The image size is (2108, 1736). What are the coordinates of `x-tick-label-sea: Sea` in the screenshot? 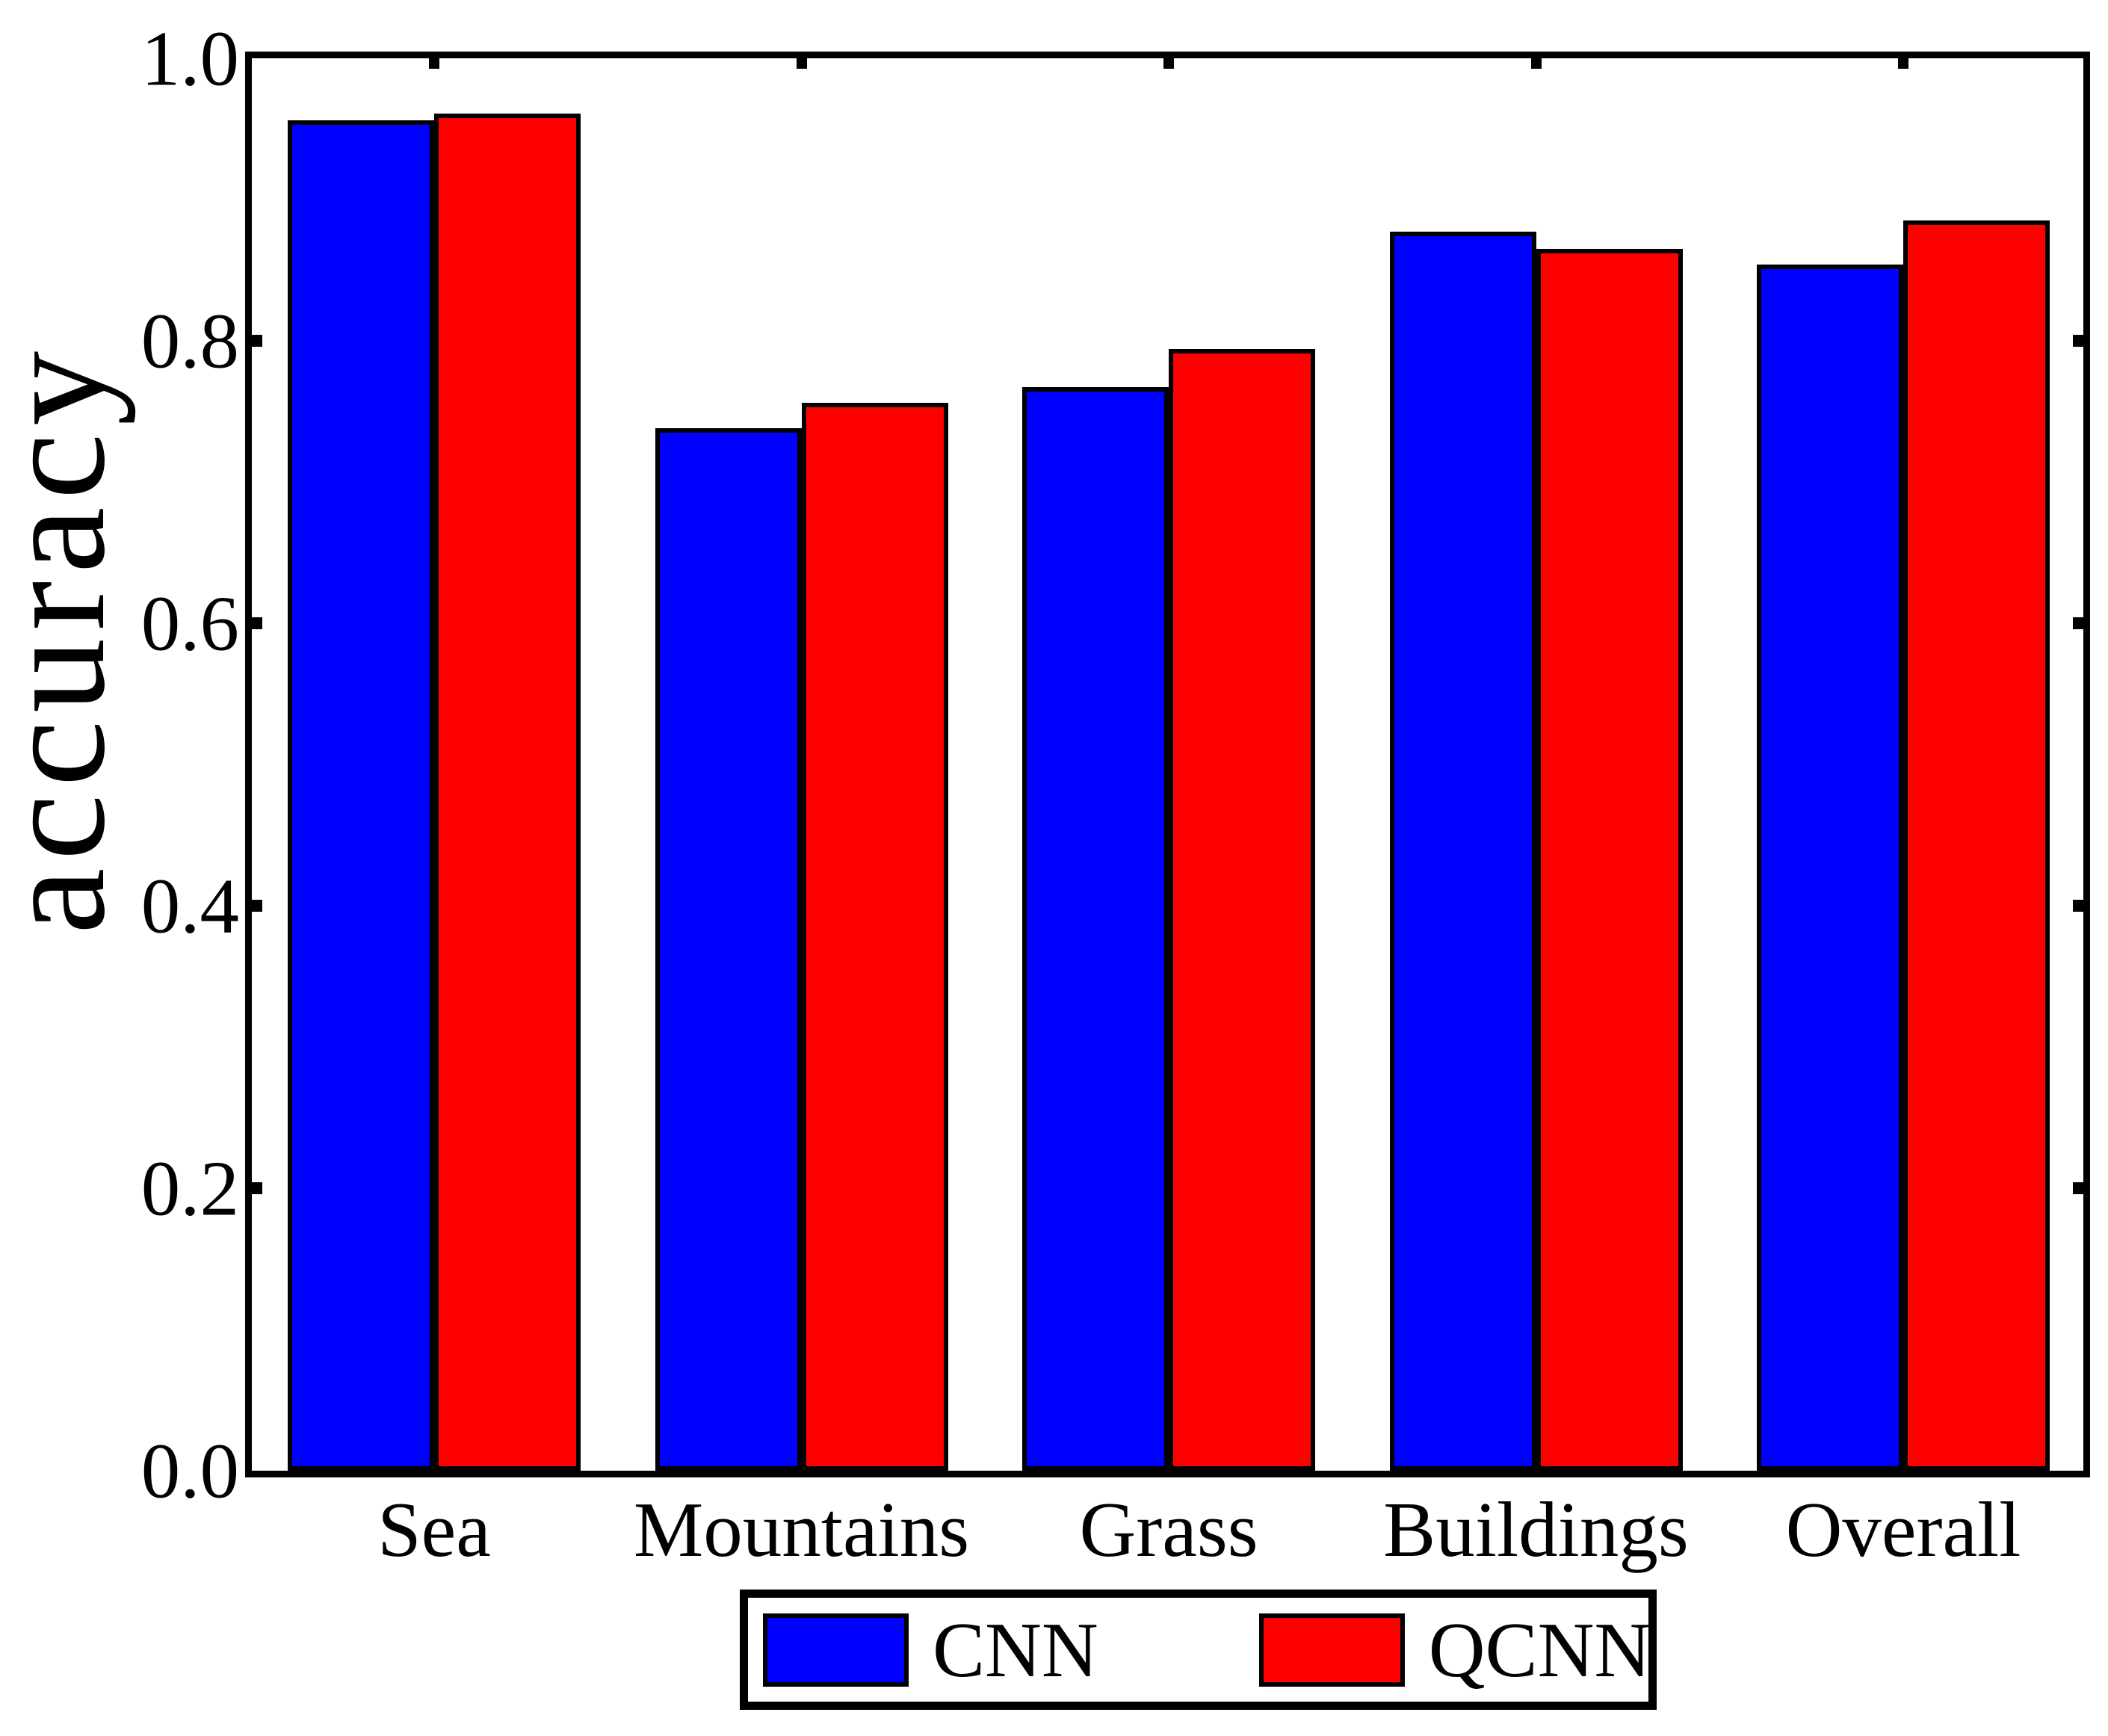 It's located at (434, 1529).